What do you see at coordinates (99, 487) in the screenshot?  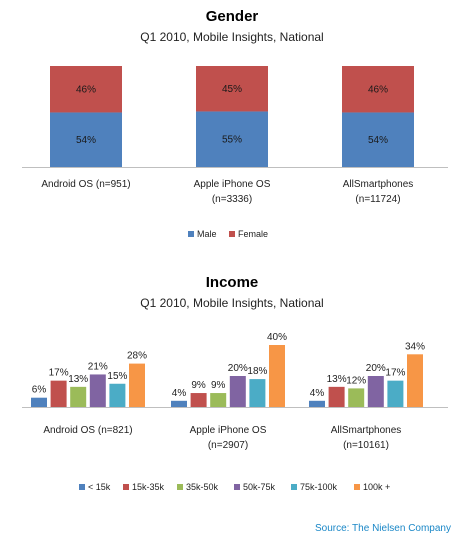 I see `income-legend-label: < 15k` at bounding box center [99, 487].